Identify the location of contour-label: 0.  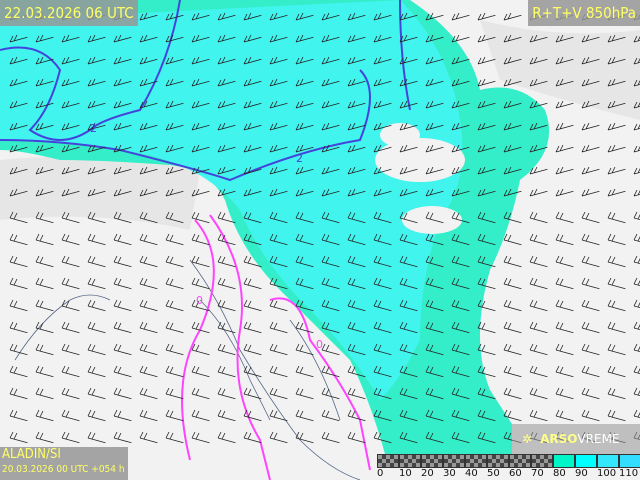
(199, 300).